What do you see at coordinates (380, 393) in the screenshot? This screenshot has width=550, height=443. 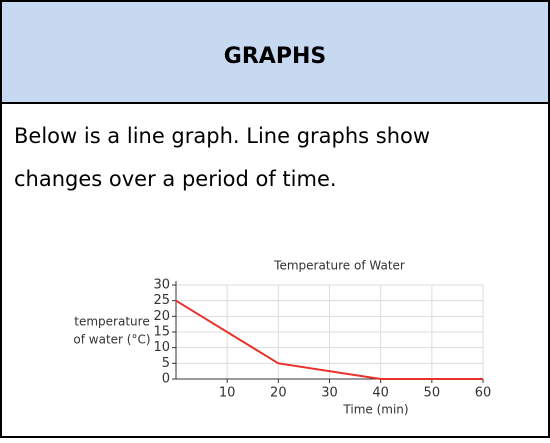 I see `x-tick-label: 40` at bounding box center [380, 393].